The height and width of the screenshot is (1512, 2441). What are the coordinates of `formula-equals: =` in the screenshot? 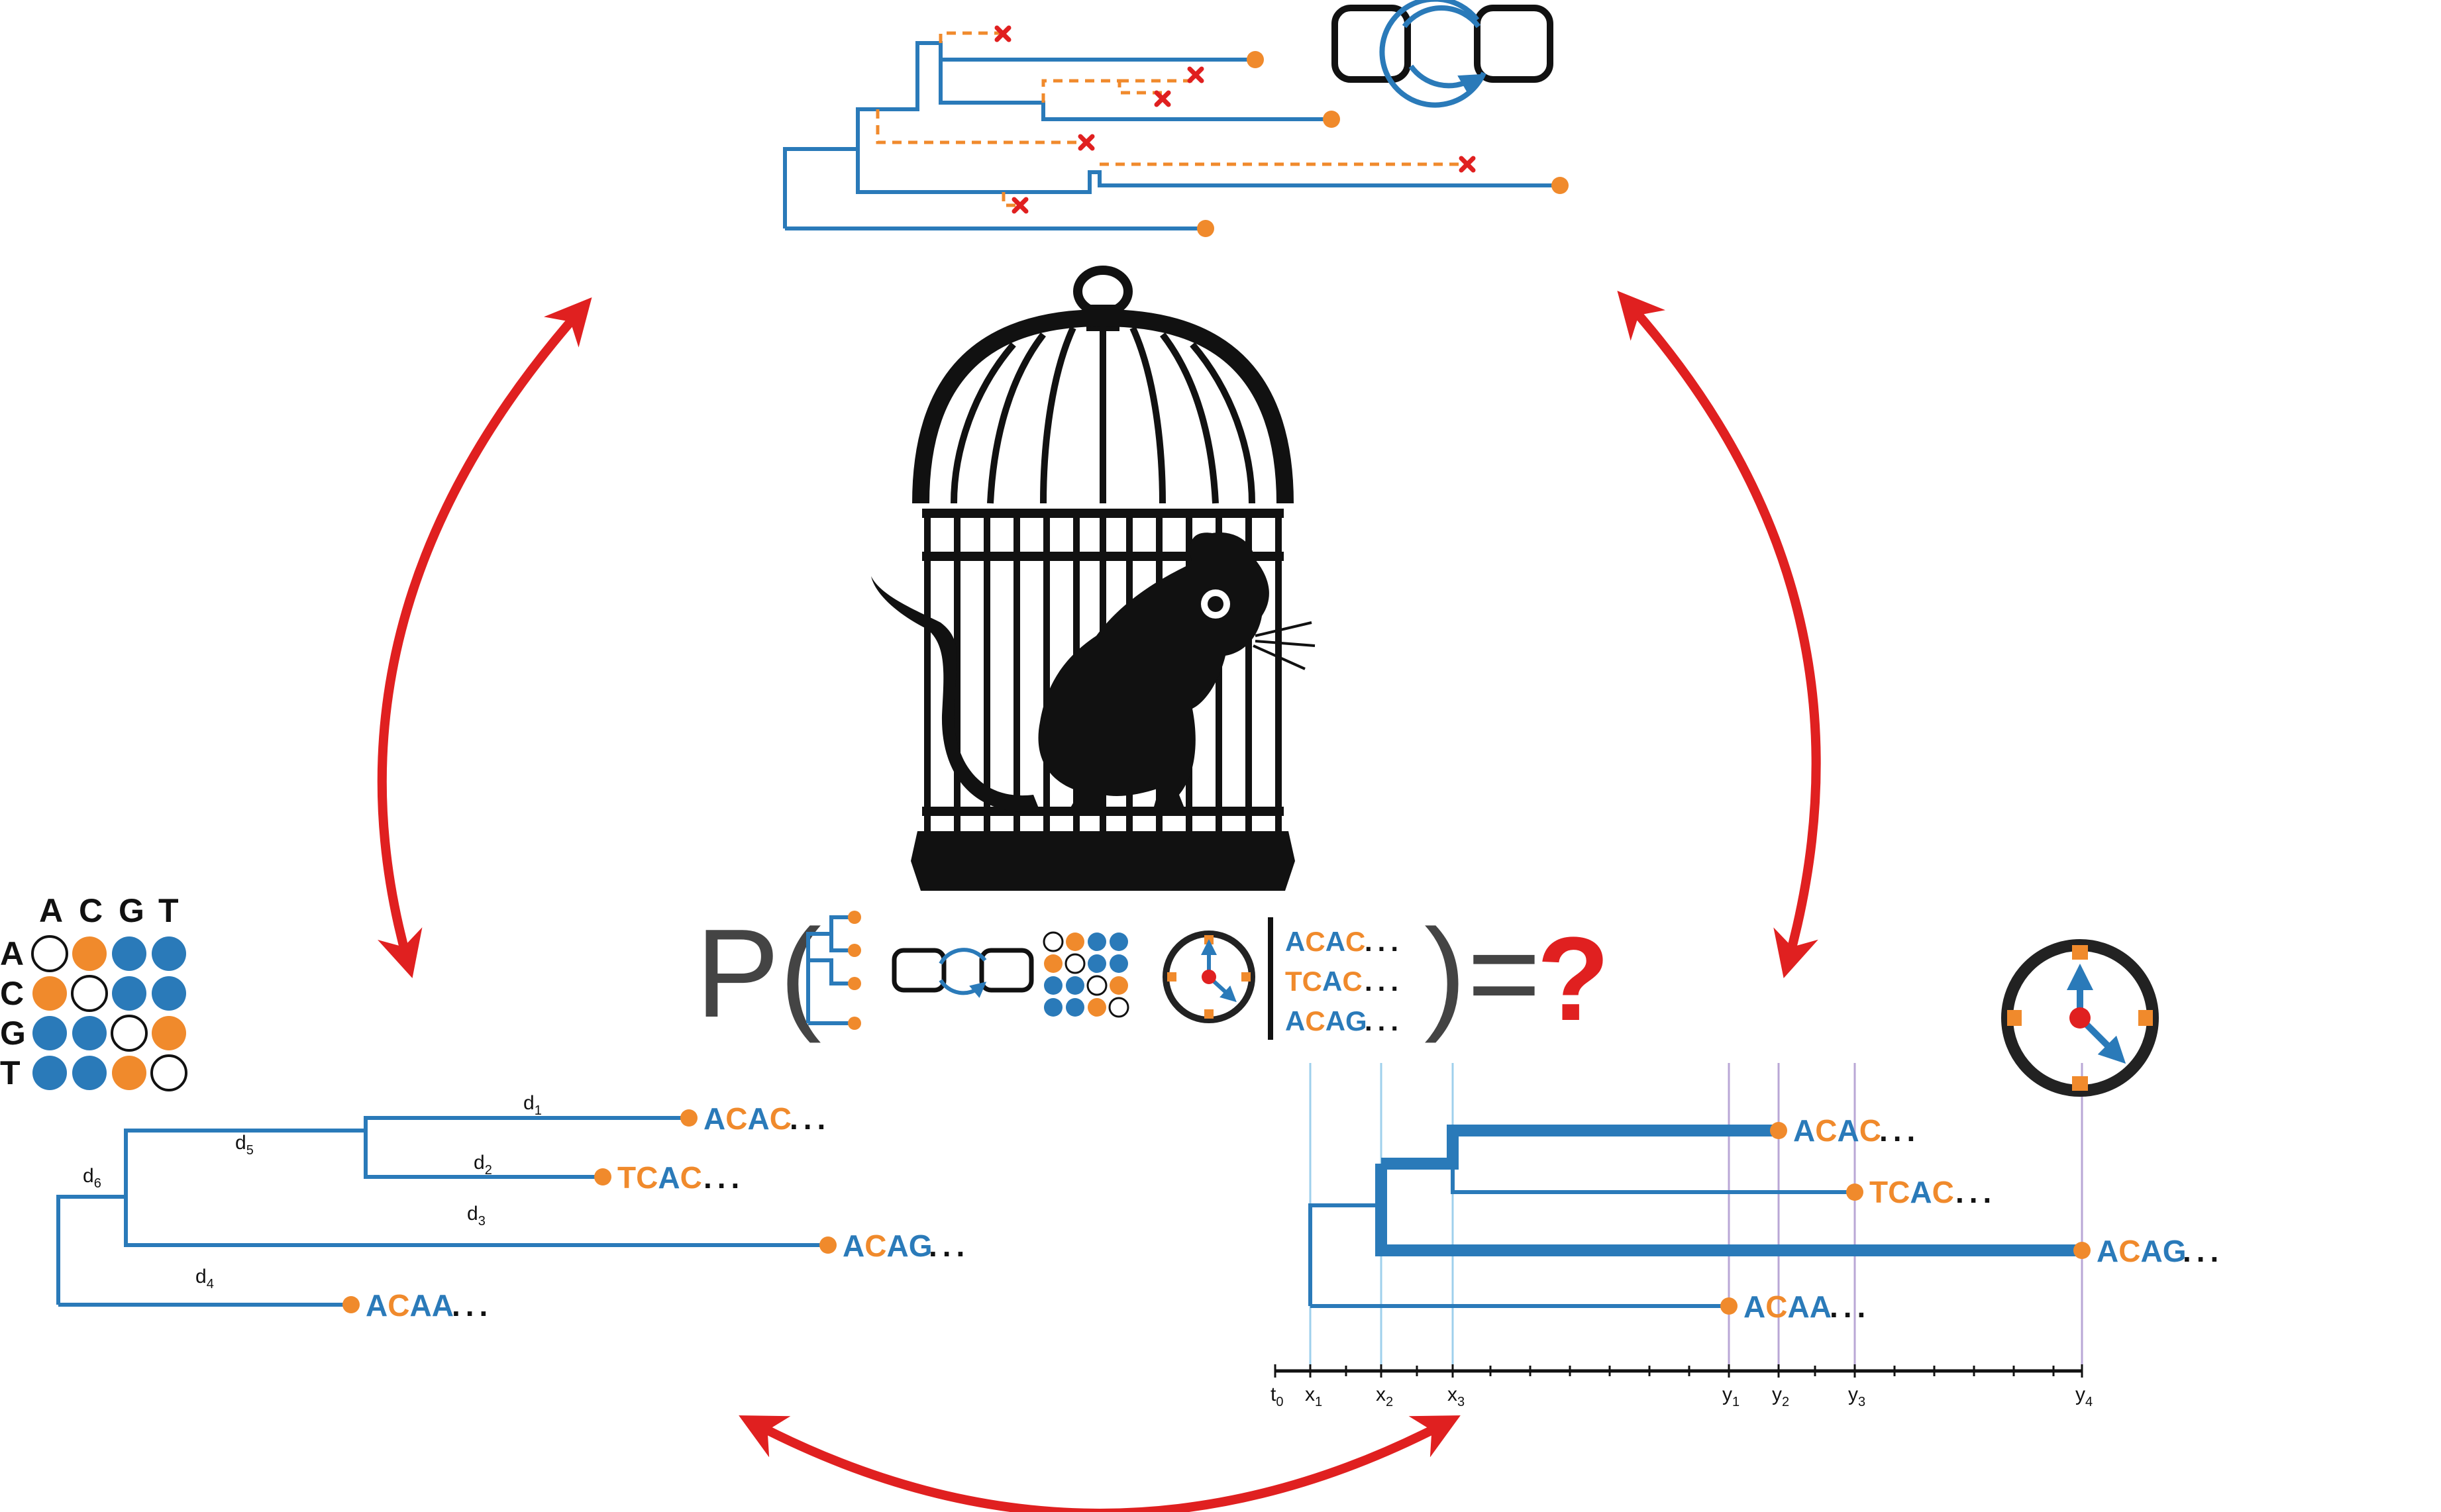 It's located at (1504, 973).